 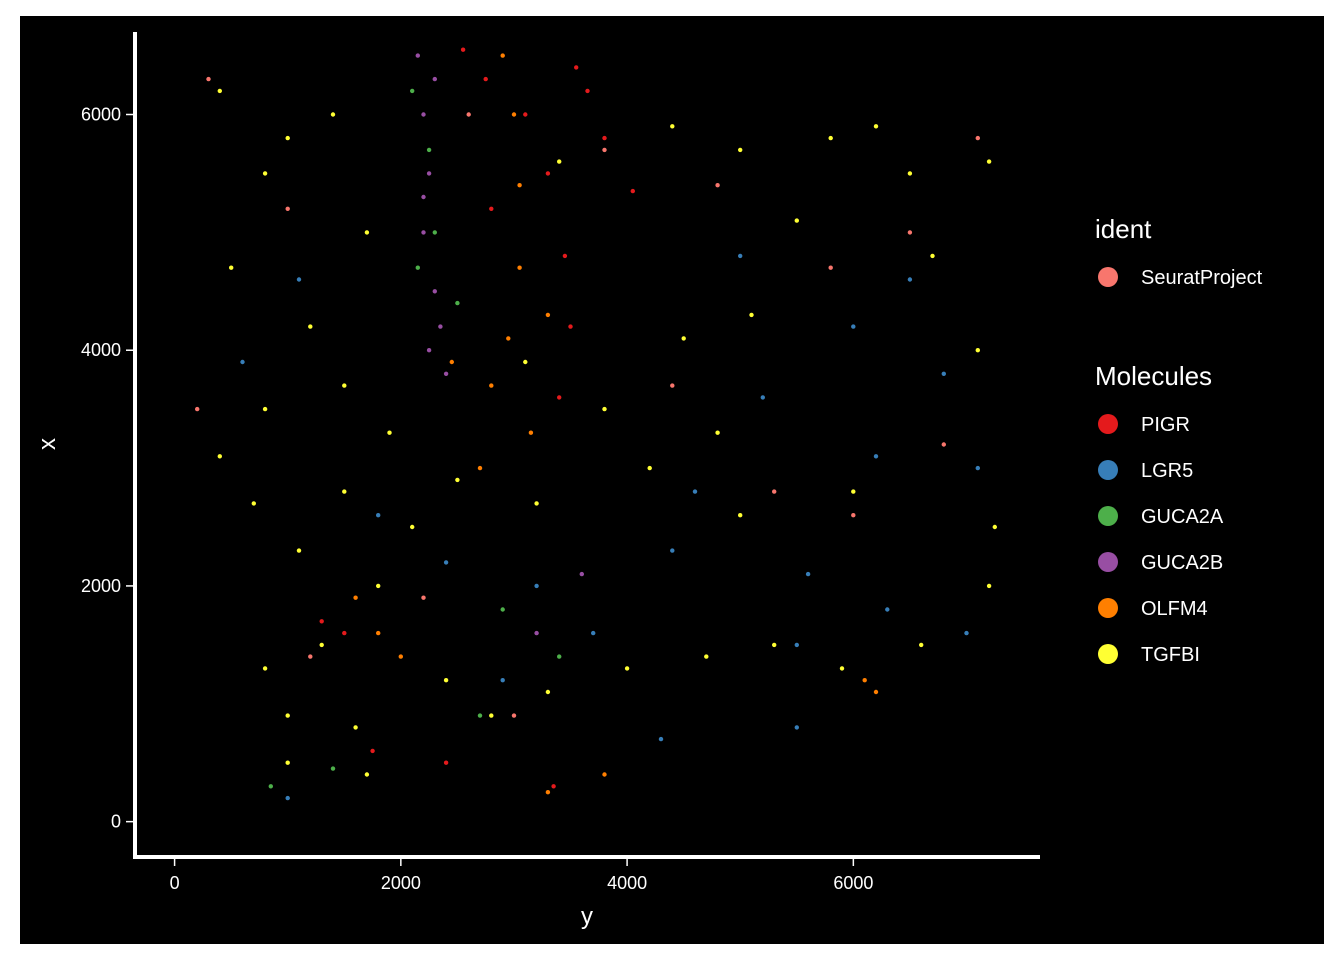 I want to click on legend-swatch-guca2b, so click(x=1108, y=562).